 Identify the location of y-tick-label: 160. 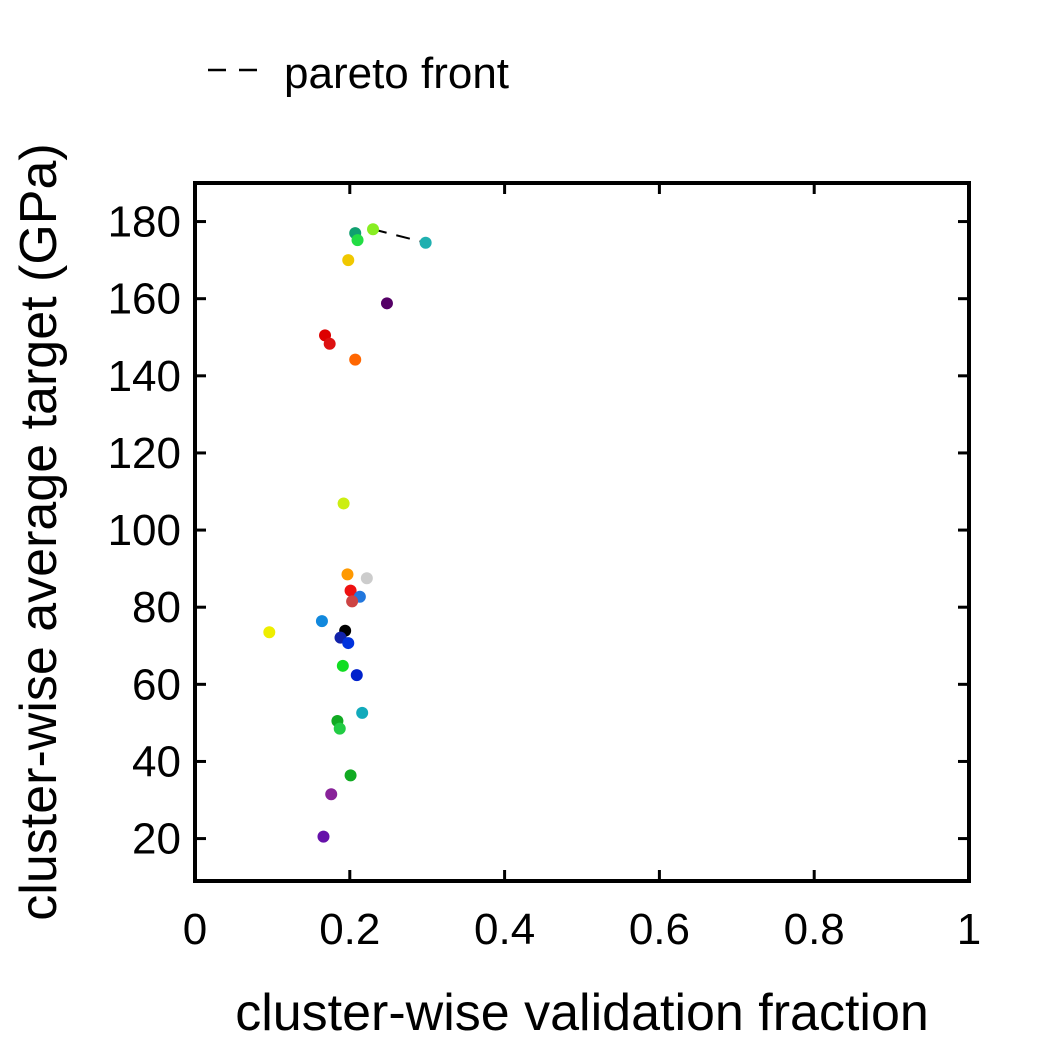
(144, 299).